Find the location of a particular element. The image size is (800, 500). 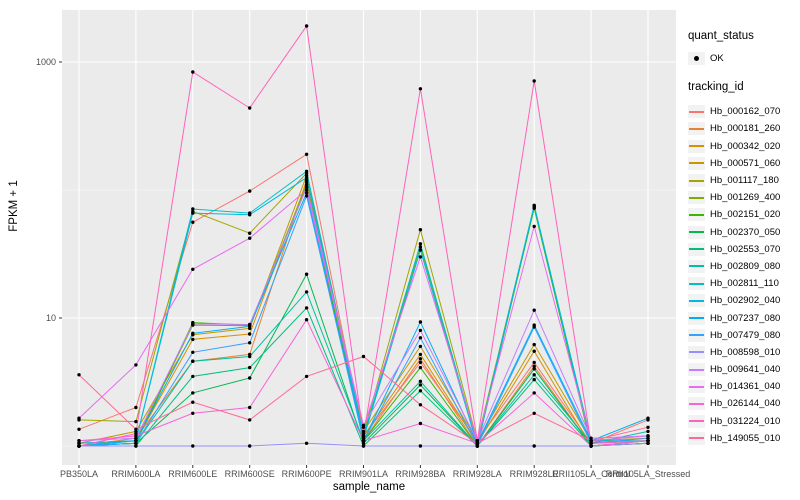

x-tick-label-RRIM928LA: RRIM928LA is located at coordinates (477, 474).